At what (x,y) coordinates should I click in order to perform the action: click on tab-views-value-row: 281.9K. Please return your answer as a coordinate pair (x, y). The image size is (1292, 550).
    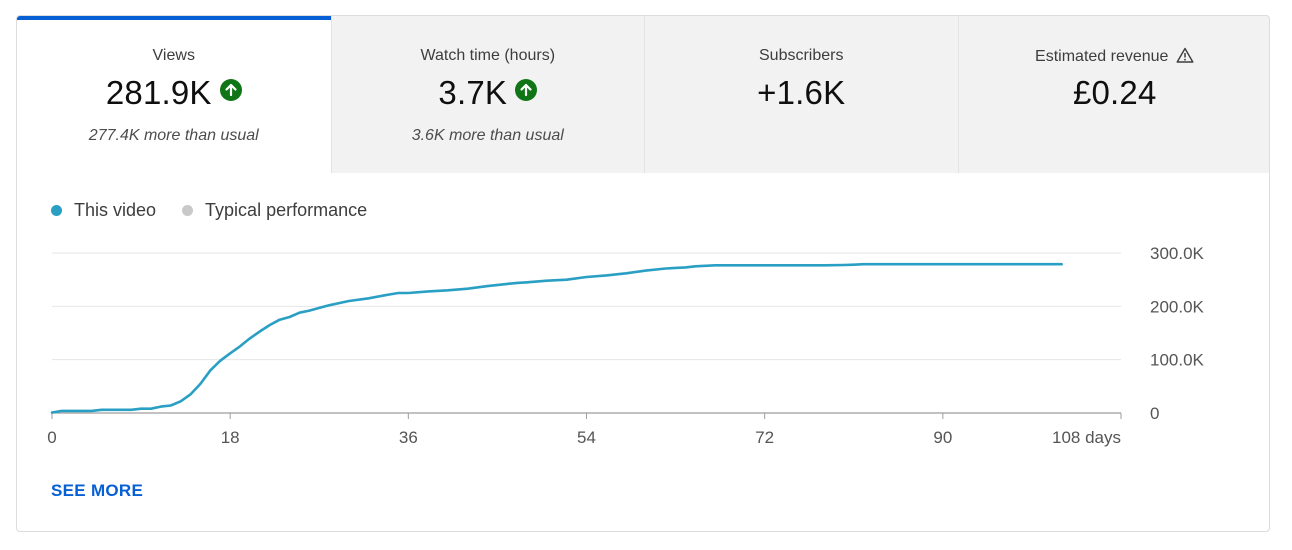
    Looking at the image, I should click on (174, 93).